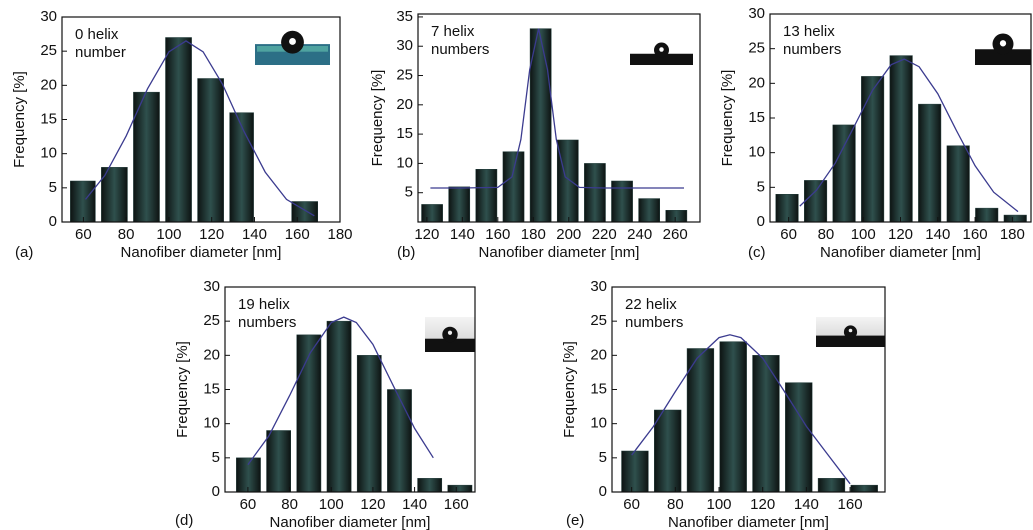  I want to click on x-tick-label: 240, so click(639, 234).